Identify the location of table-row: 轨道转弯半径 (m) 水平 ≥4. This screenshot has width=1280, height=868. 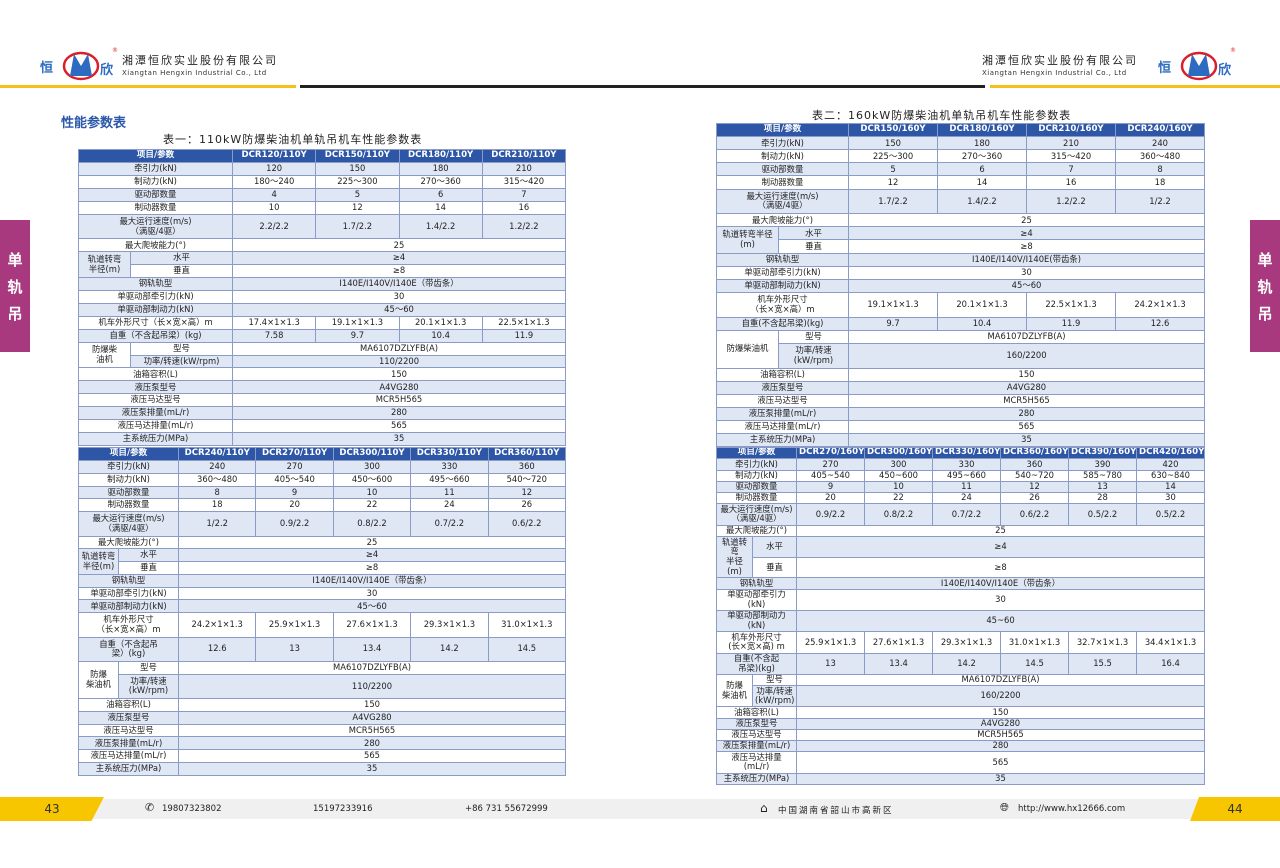
(961, 240).